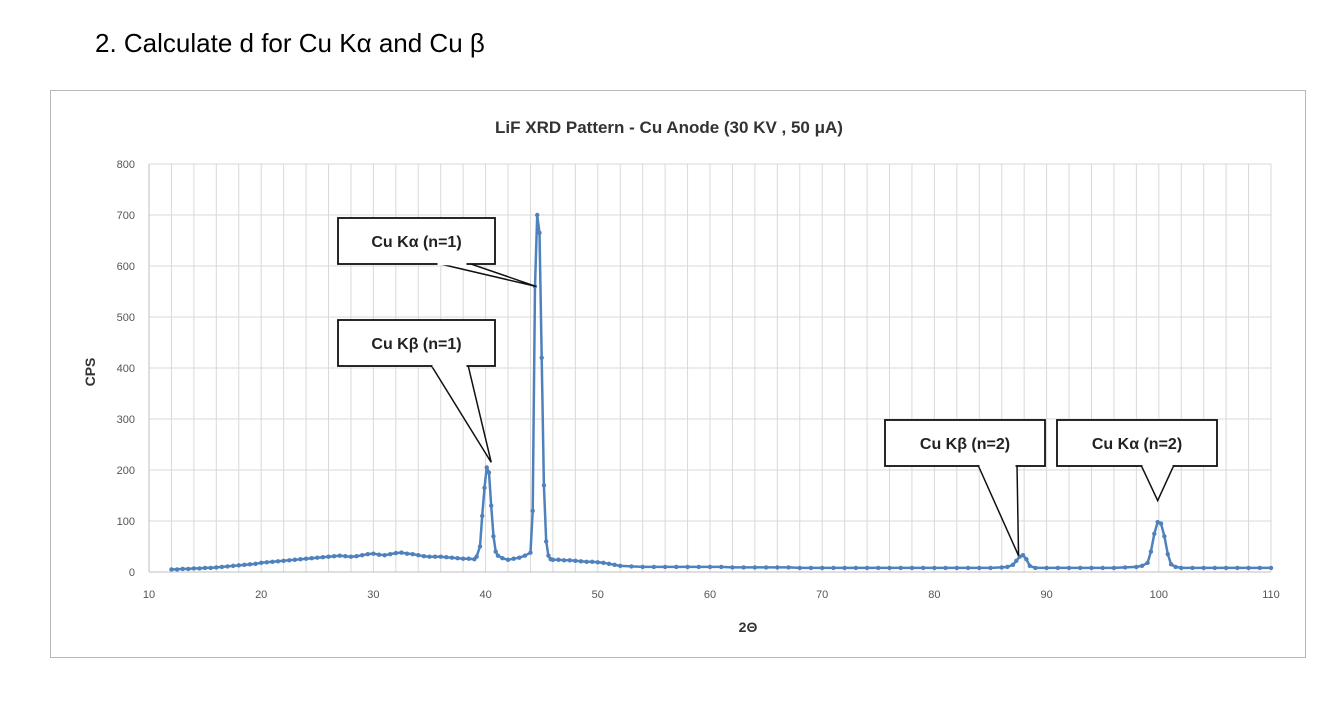 This screenshot has width=1326, height=702. Describe the element at coordinates (748, 627) in the screenshot. I see `x-axis-title: 2Θ` at that location.